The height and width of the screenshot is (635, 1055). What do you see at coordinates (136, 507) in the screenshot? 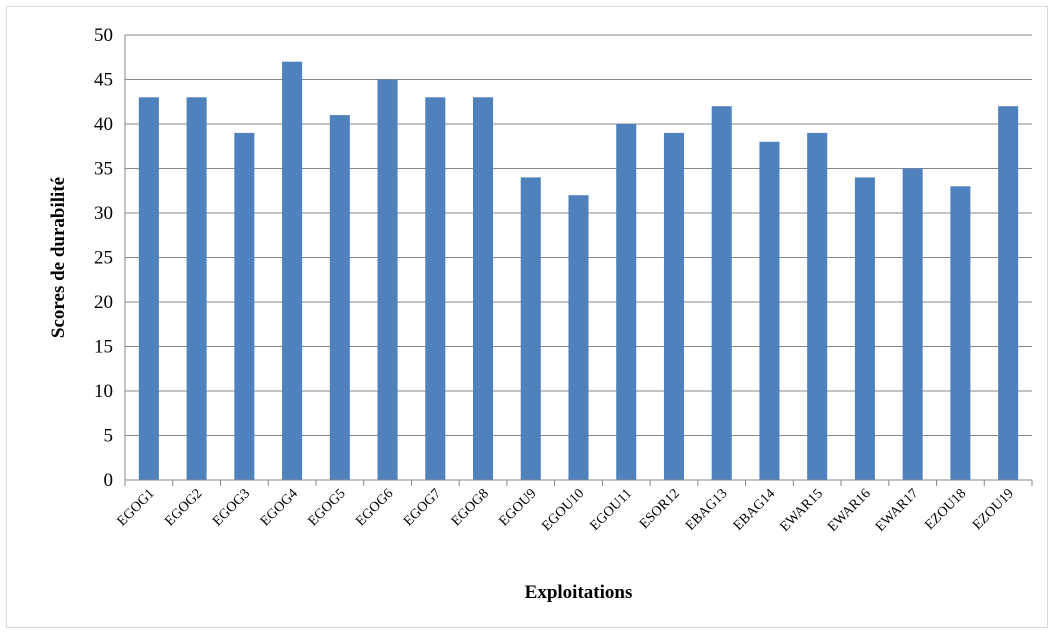
I see `x-tick-label: EGOG1` at bounding box center [136, 507].